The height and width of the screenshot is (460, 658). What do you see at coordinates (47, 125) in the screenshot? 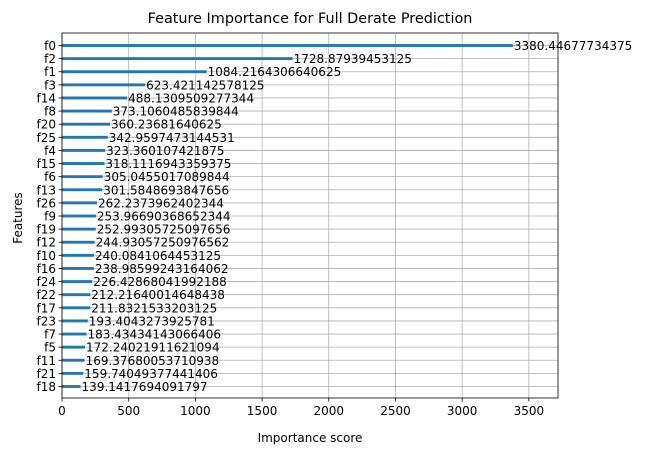
I see `y-tick-label-f20: f20` at bounding box center [47, 125].